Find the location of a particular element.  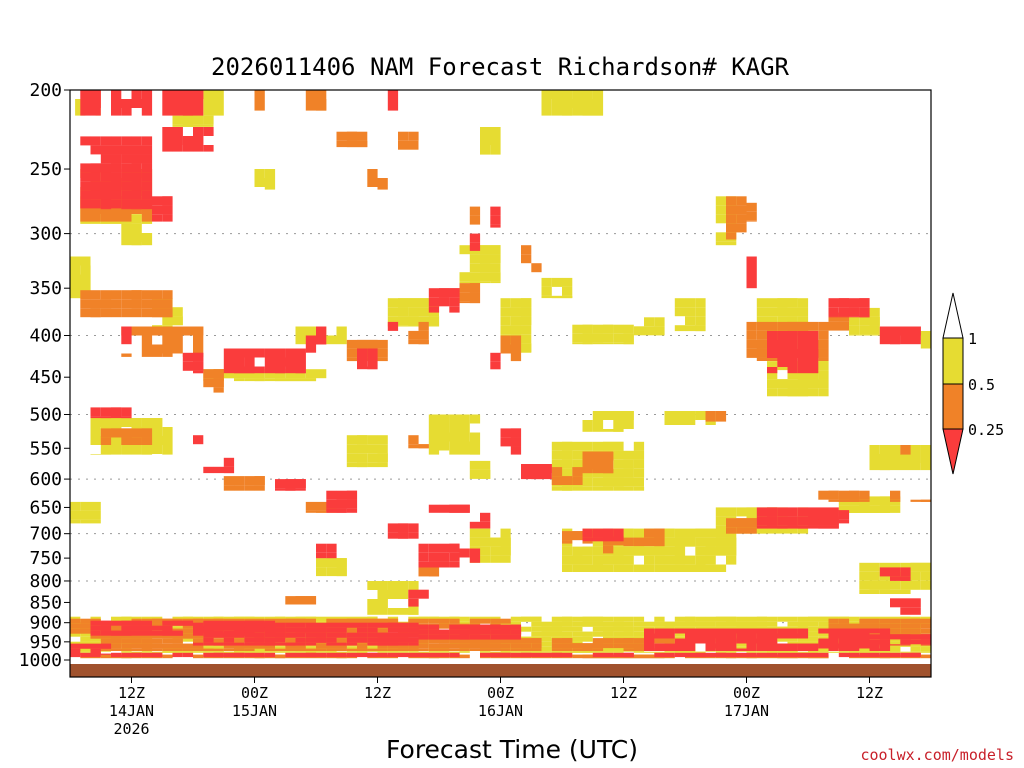

source-credit: coolwx.com/models is located at coordinates (937, 755).